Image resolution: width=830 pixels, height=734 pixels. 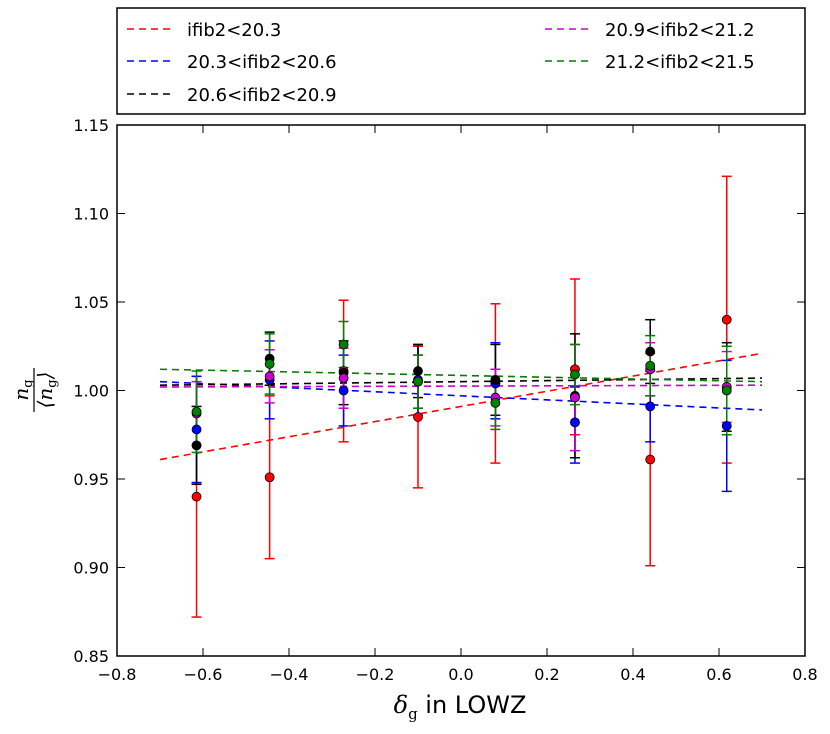 I want to click on x-tick-label: 0.8, so click(x=804, y=674).